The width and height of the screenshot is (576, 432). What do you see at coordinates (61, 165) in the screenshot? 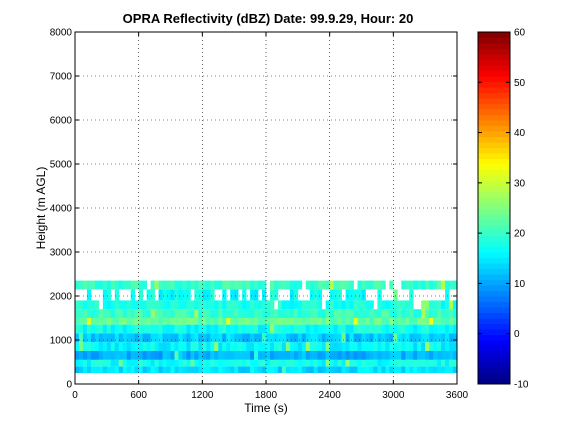
I see `y-tick-label: 5000` at bounding box center [61, 165].